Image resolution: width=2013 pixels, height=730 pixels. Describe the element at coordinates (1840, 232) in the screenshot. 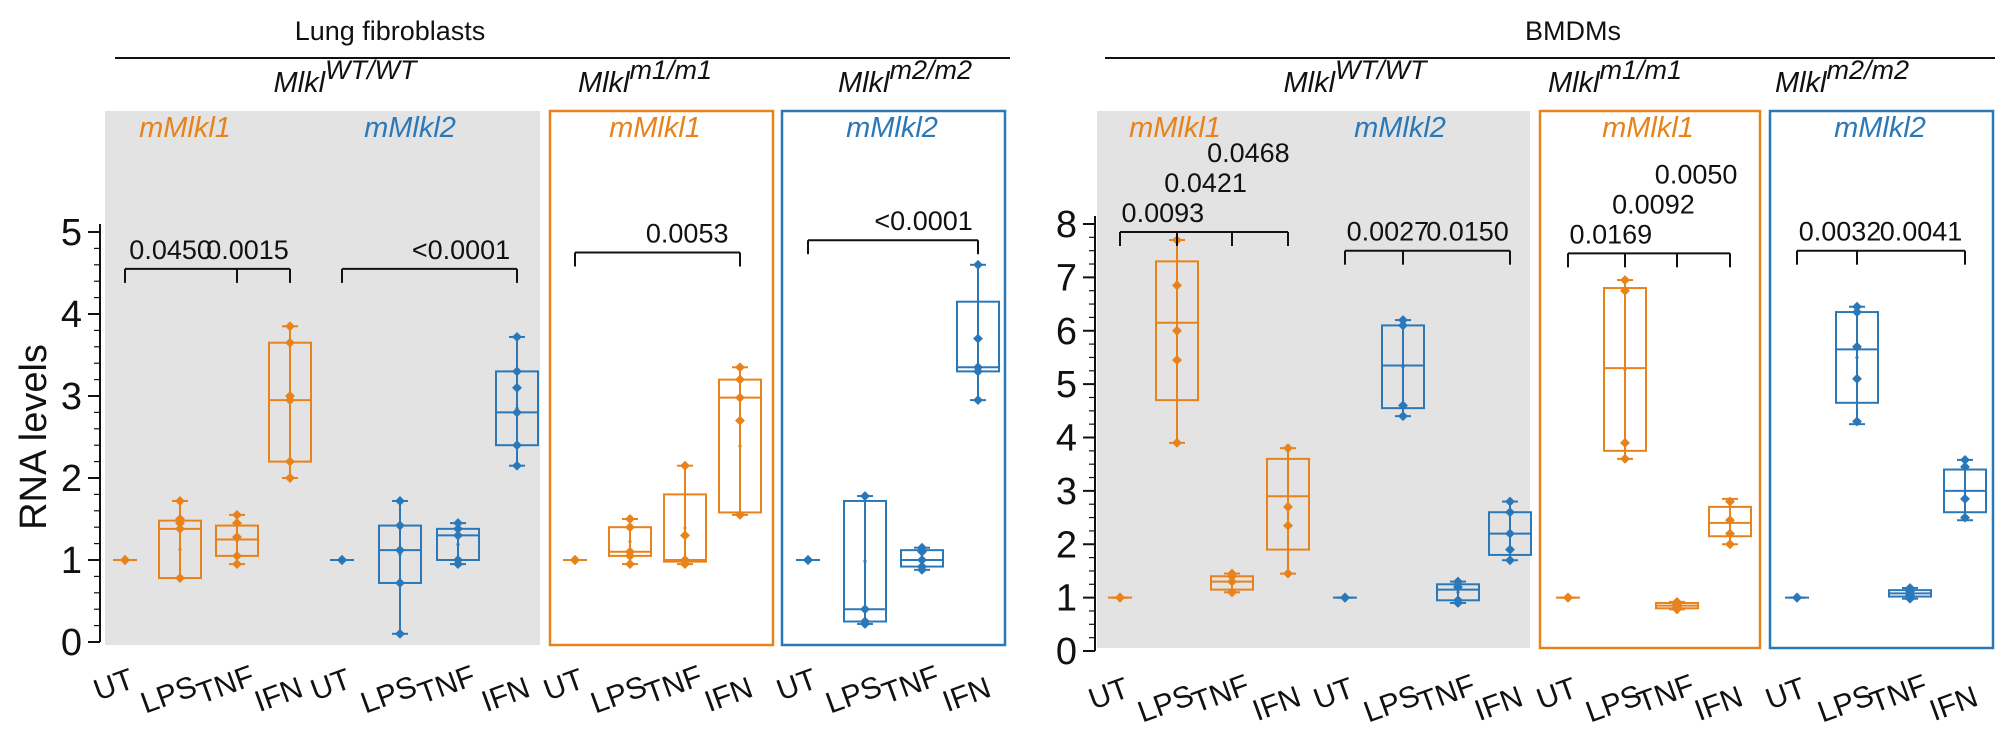

I see `p-value-label: 0.0032` at that location.